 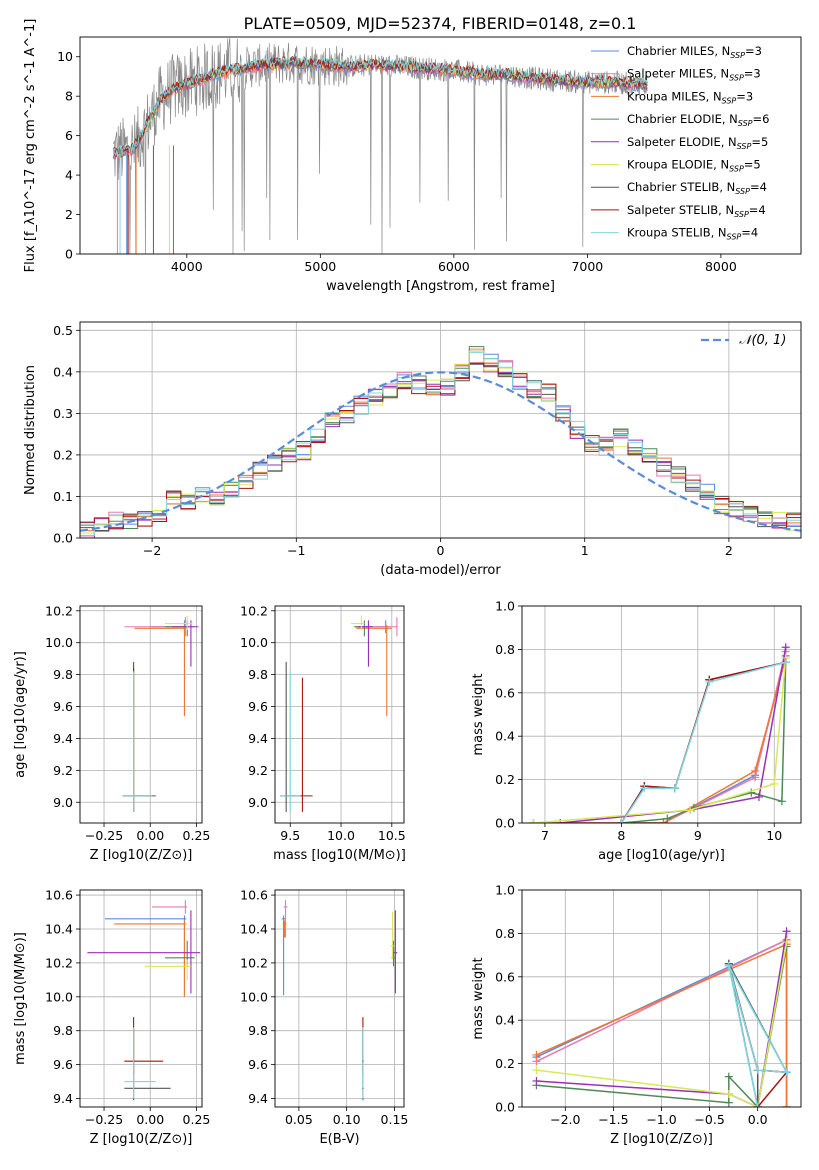 I want to click on legend-entry: Salpeter ELODIE, NSSP=5, so click(x=697, y=143).